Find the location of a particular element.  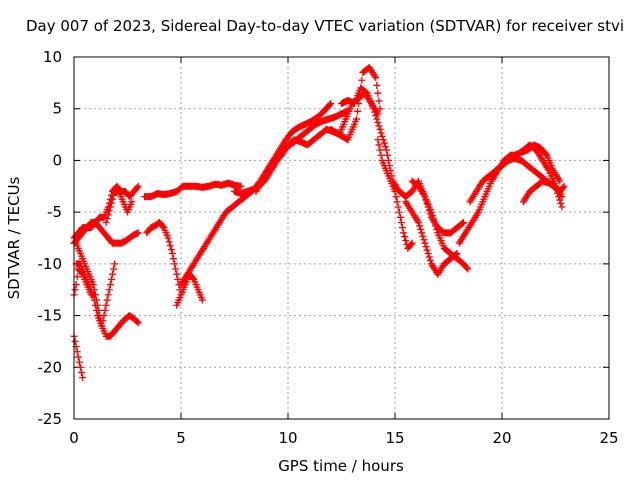

y-tick-label: -20 is located at coordinates (50, 367).